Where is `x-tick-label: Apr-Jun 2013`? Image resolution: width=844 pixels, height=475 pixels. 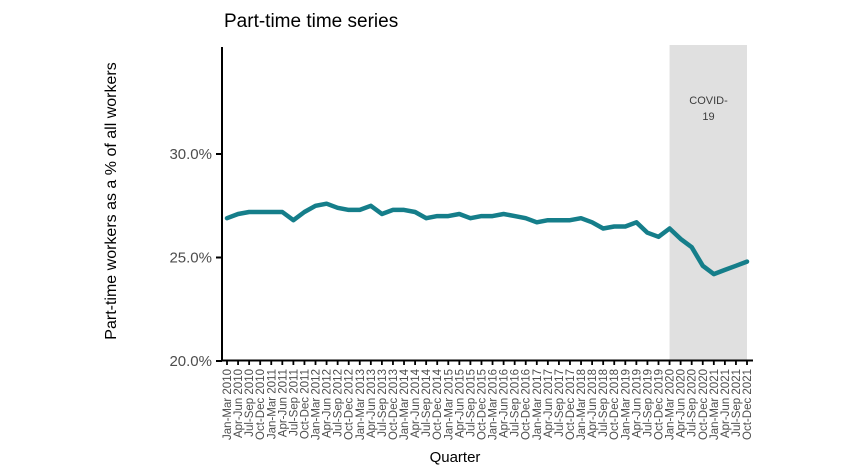 x-tick-label: Apr-Jun 2013 is located at coordinates (372, 403).